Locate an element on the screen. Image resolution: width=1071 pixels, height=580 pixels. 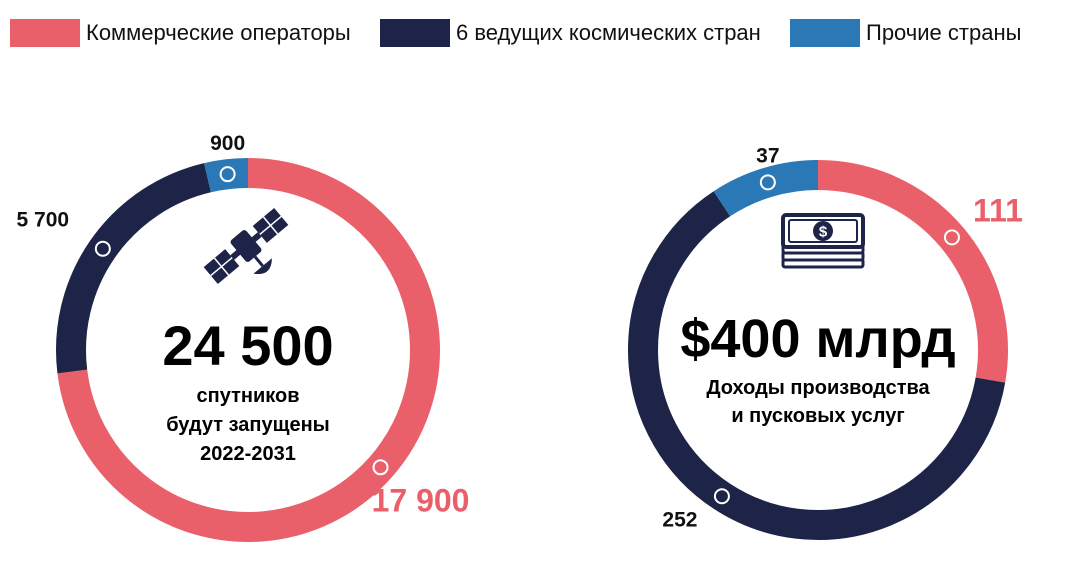
legend-label-commercial: Коммерческие операторы is located at coordinates (218, 32).